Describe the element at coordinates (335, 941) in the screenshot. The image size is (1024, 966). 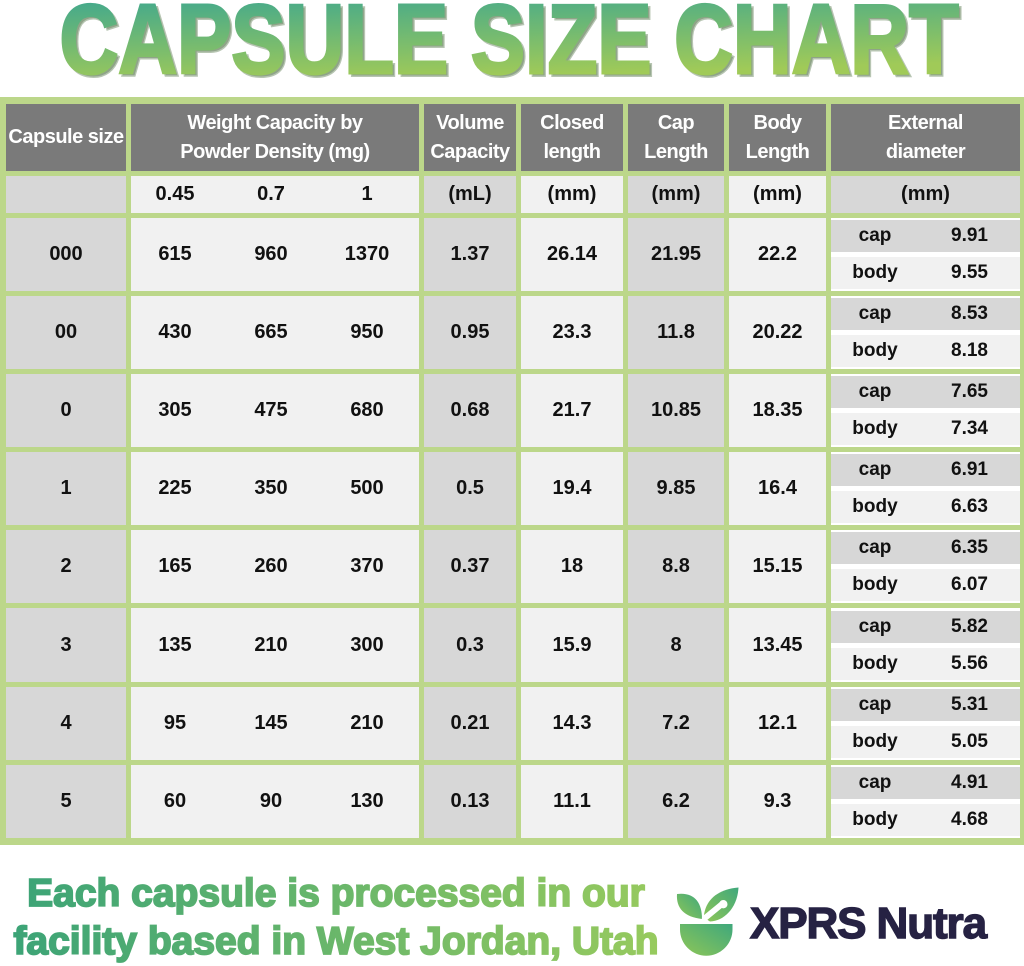
I see `svg-text:facility based in West Jordan,: facility based in West Jordan, Utah` at that location.